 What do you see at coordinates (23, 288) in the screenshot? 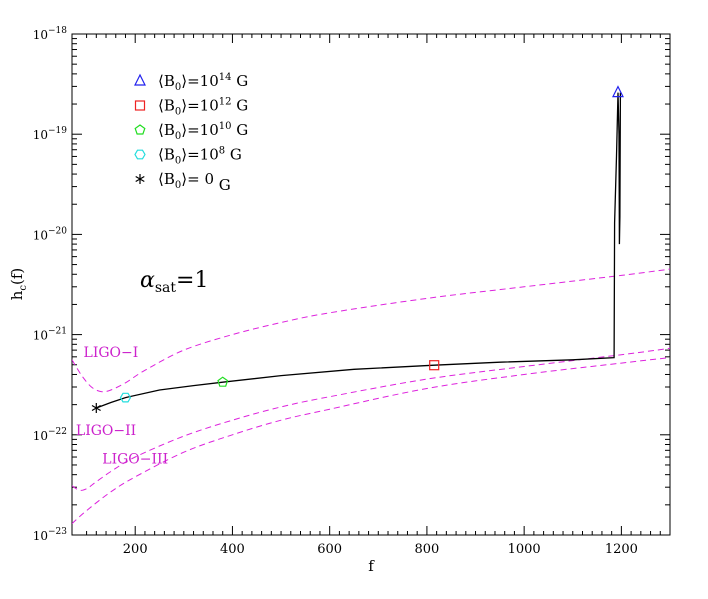
I see `y-axis-label-sub: c` at bounding box center [23, 288].